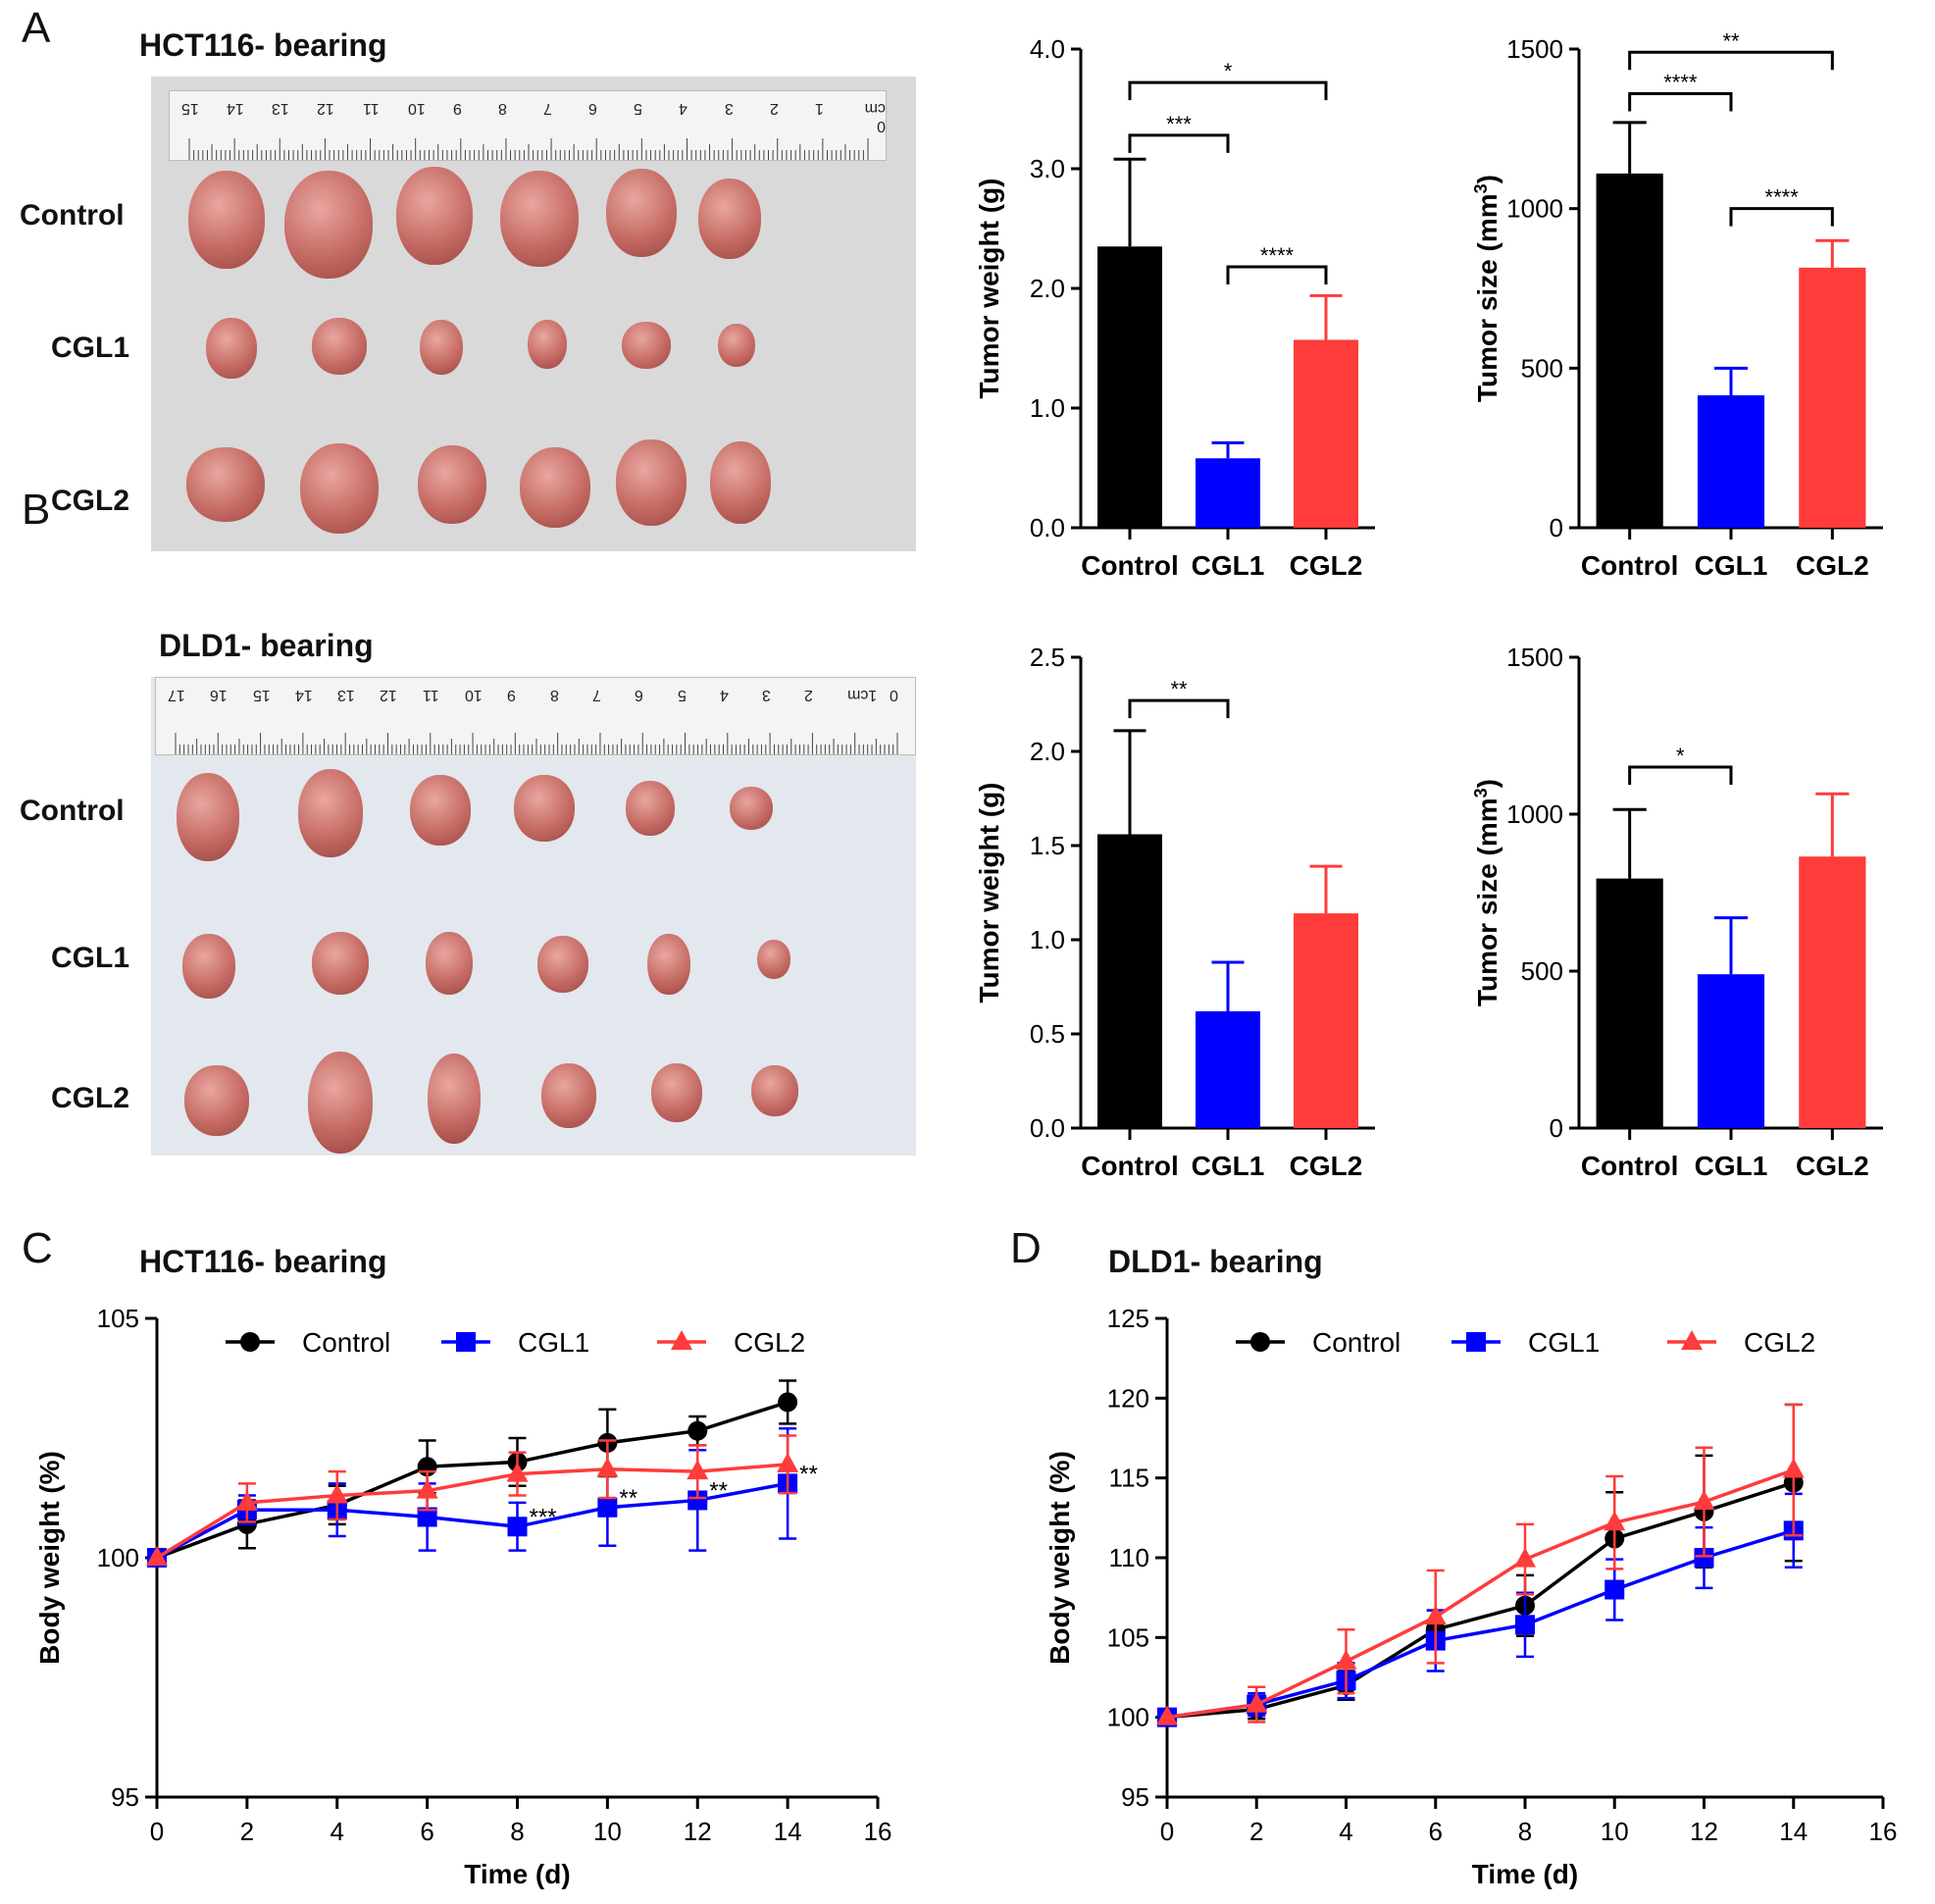  What do you see at coordinates (72, 811) in the screenshot?
I see `photo-row-label-control: Control` at bounding box center [72, 811].